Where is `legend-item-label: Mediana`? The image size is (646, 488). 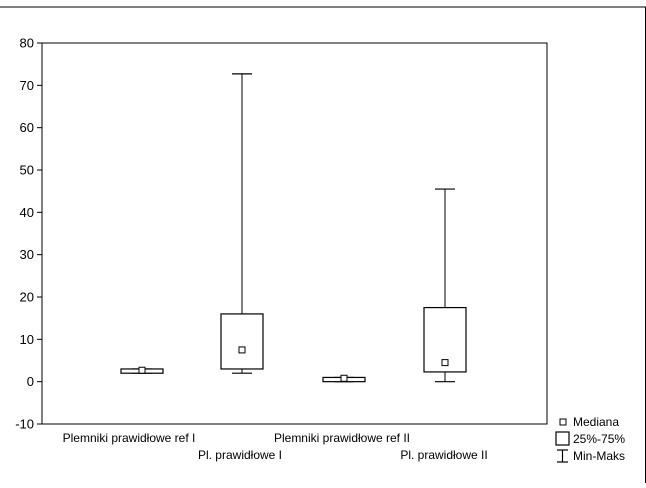
legend-item-label: Mediana is located at coordinates (596, 422).